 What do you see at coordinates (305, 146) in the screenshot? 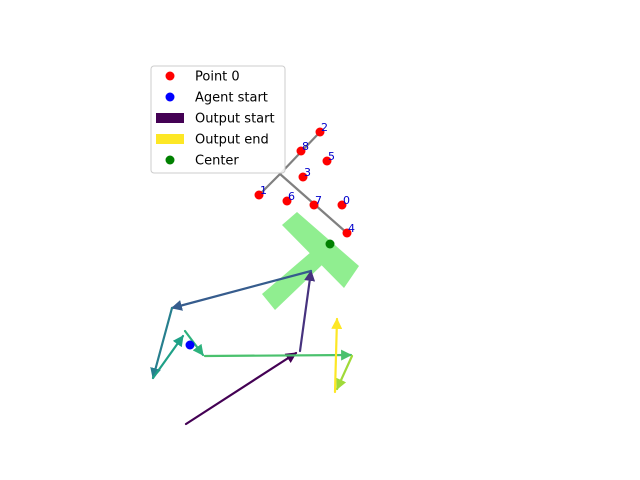
I see `keypoint-label-8: 8` at bounding box center [305, 146].